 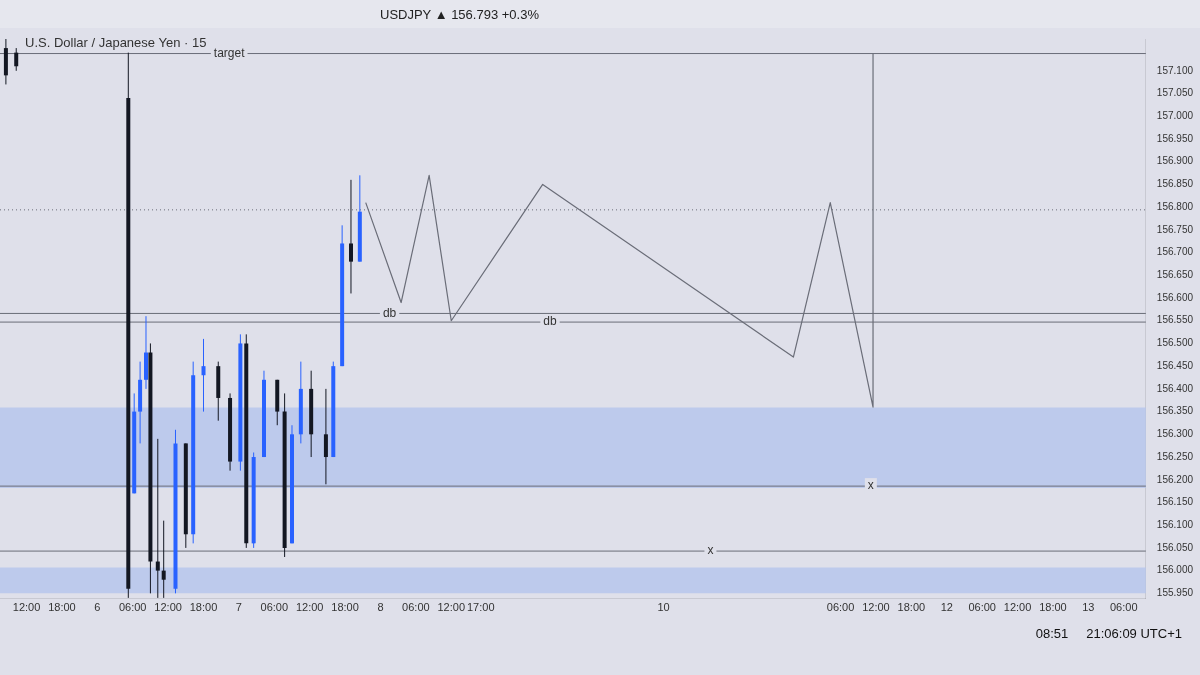 I want to click on y-tick-label: 155.950, so click(x=1175, y=593).